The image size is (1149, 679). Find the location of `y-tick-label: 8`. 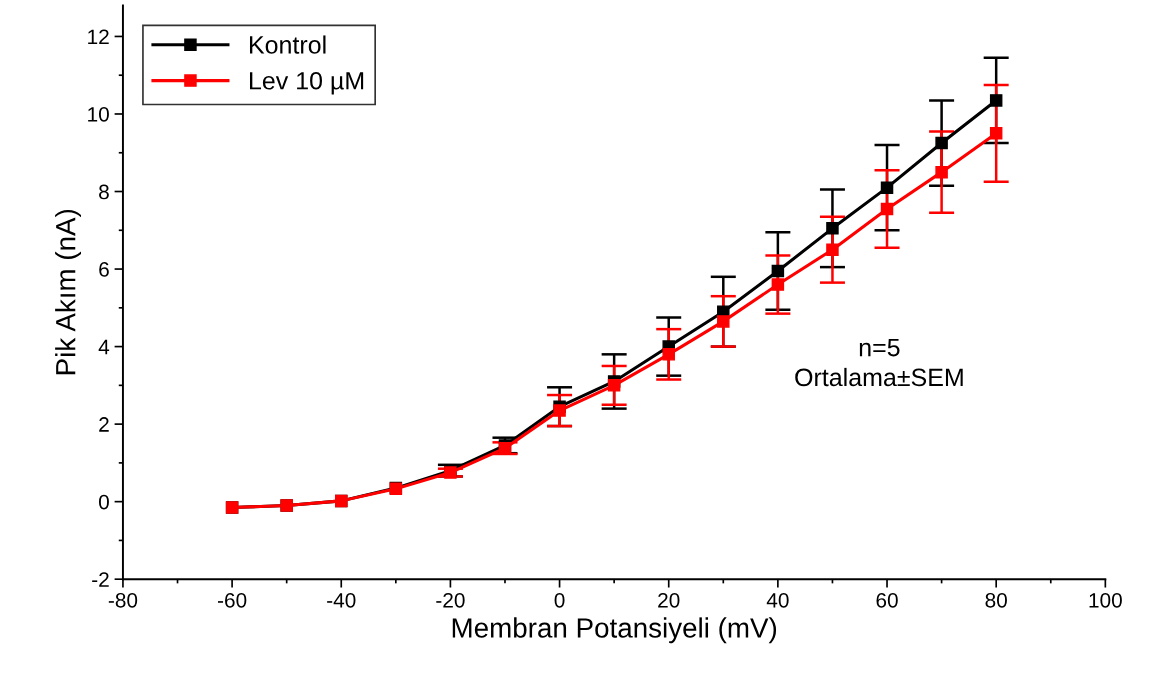

y-tick-label: 8 is located at coordinates (104, 192).